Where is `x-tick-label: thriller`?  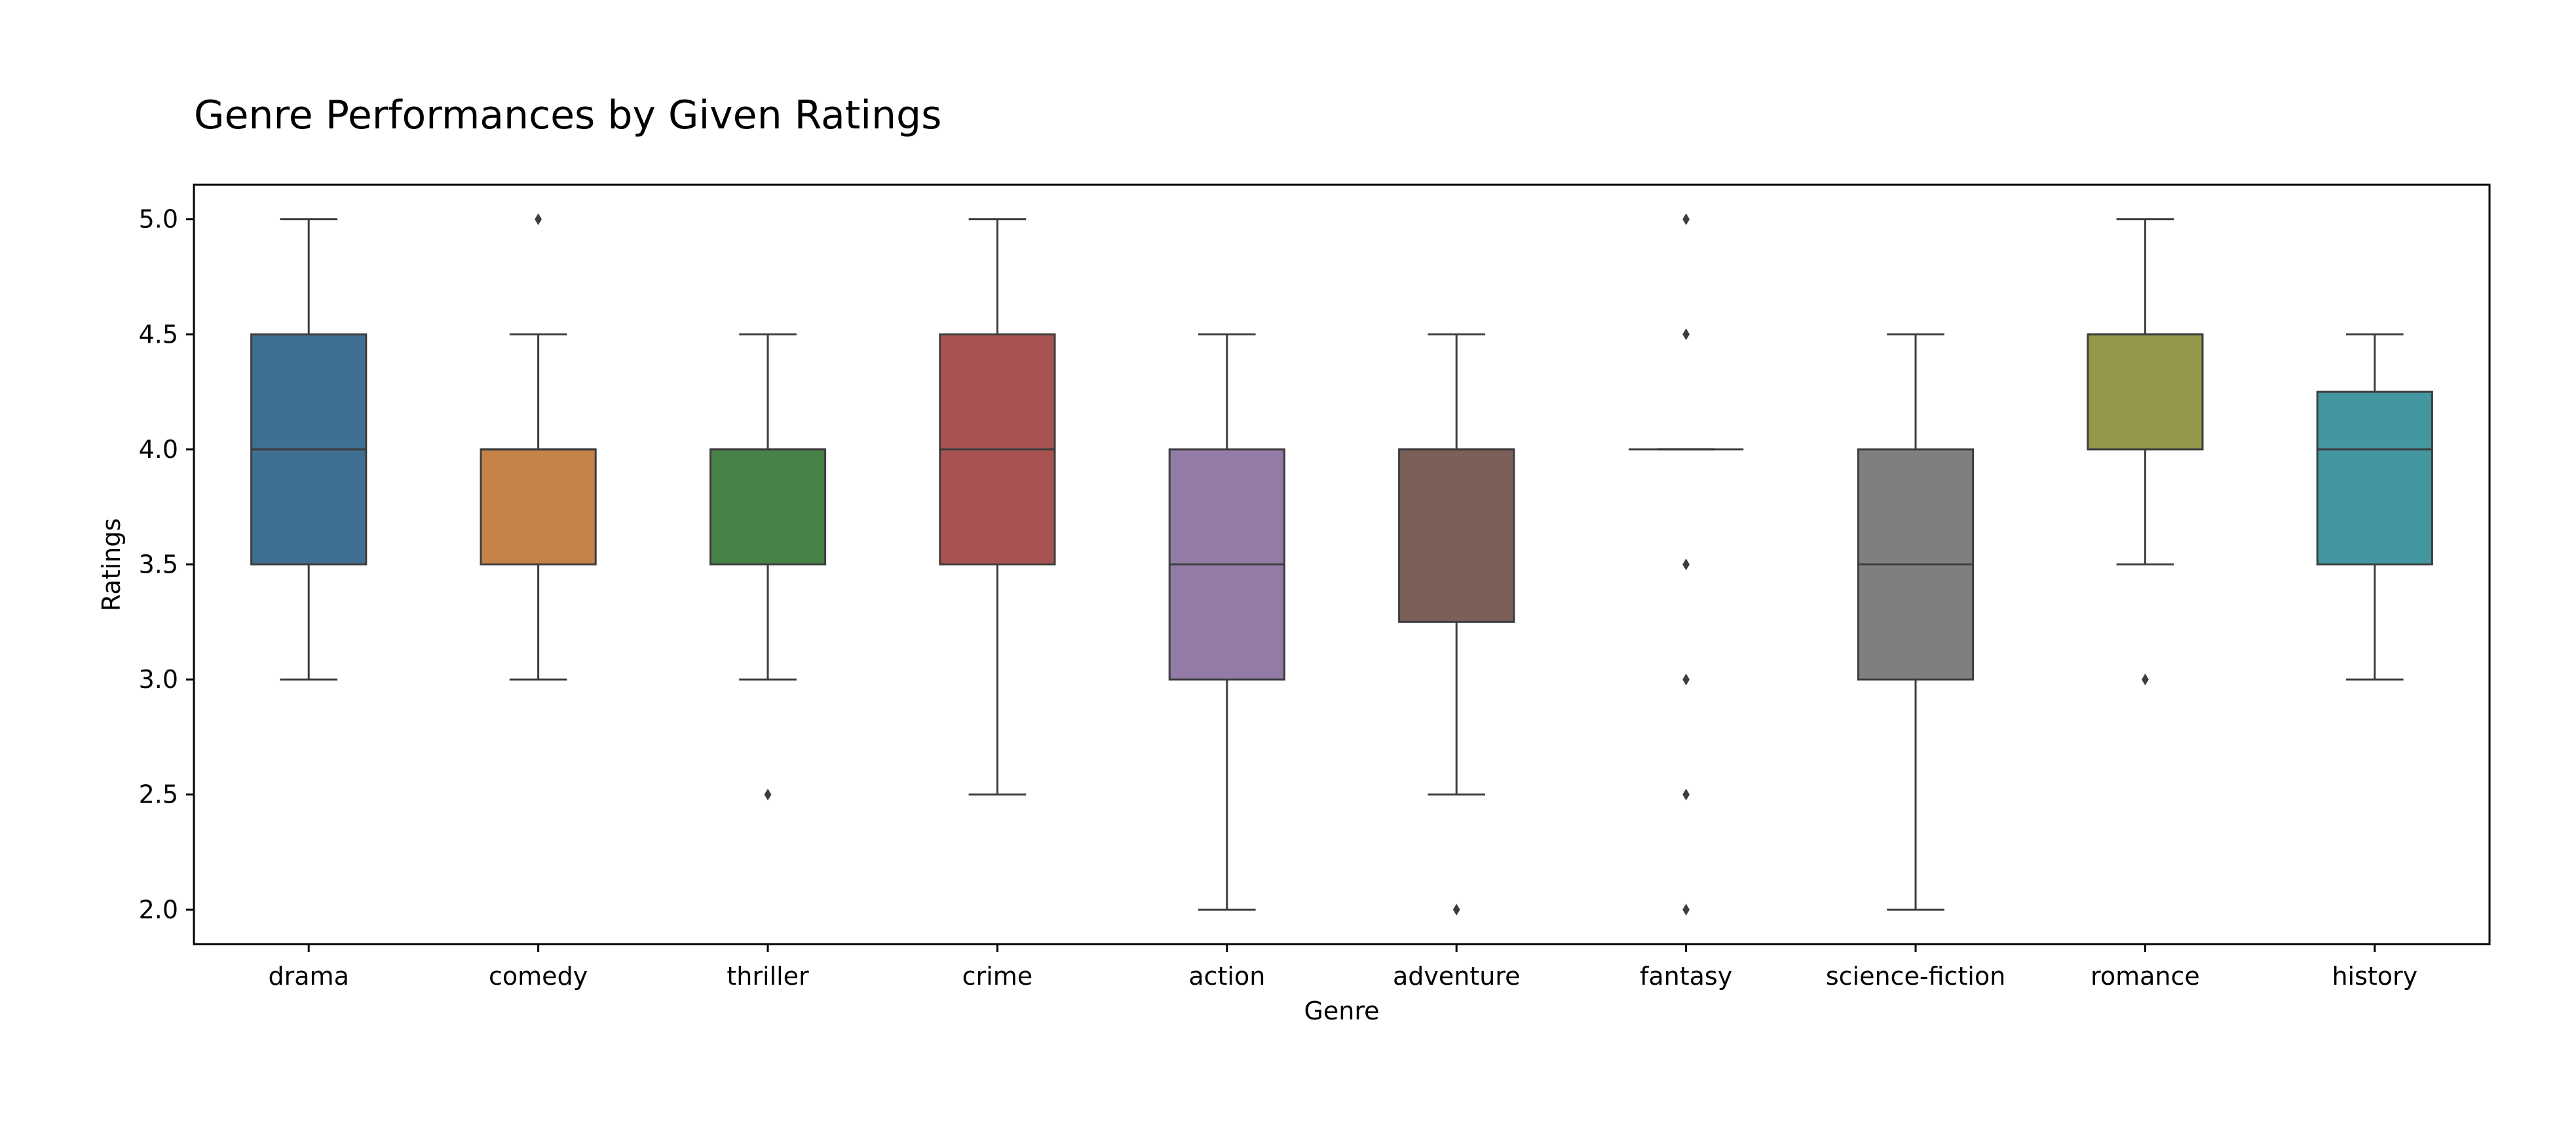 x-tick-label: thriller is located at coordinates (768, 976).